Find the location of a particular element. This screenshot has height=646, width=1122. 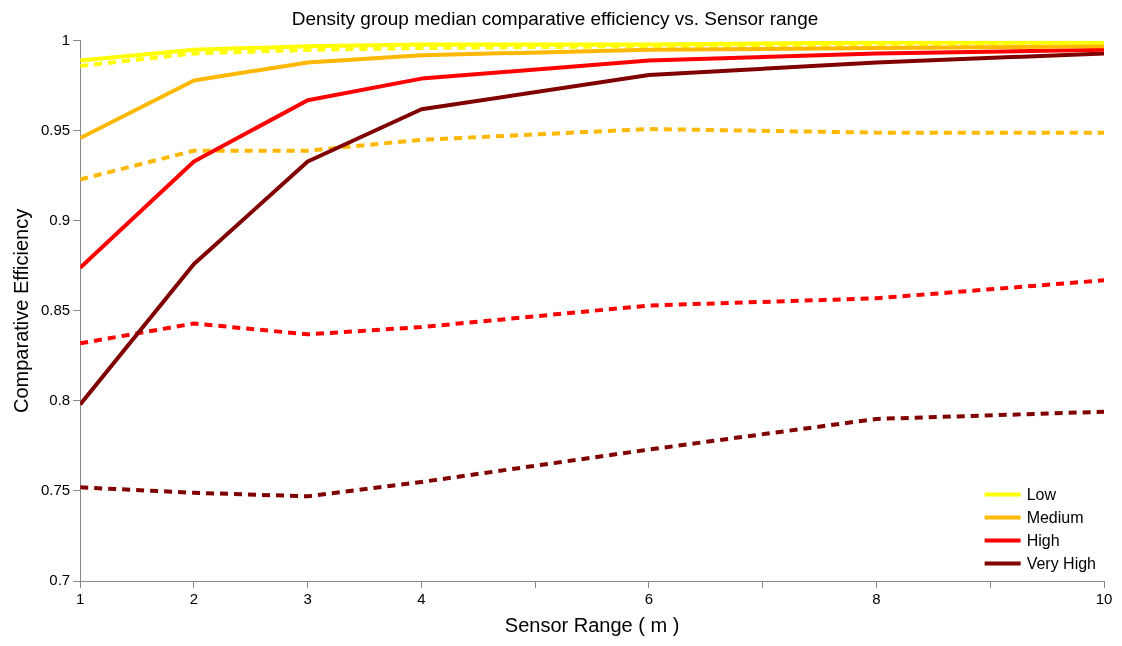

y-tick-label: 1 is located at coordinates (66, 39).